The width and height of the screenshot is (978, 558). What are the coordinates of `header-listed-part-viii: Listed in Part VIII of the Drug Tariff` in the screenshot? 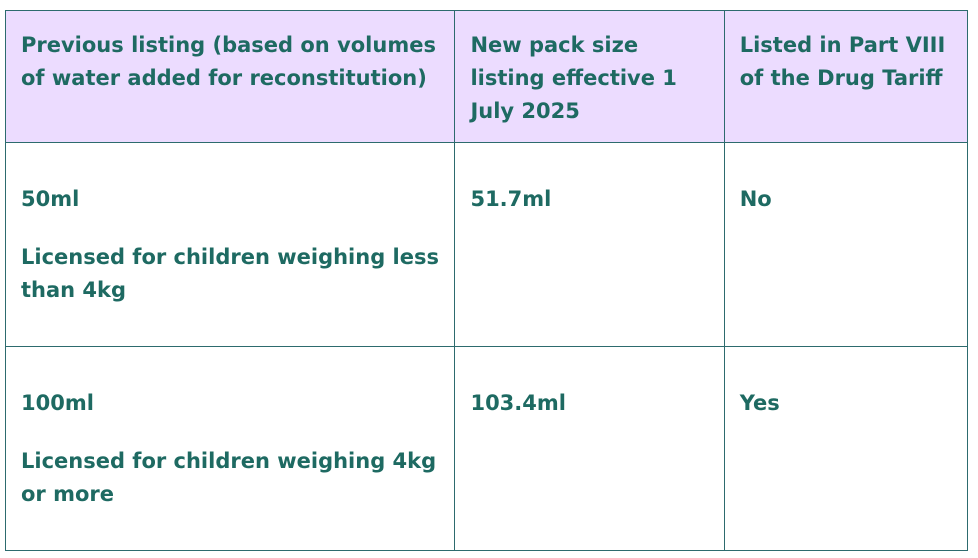 It's located at (846, 76).